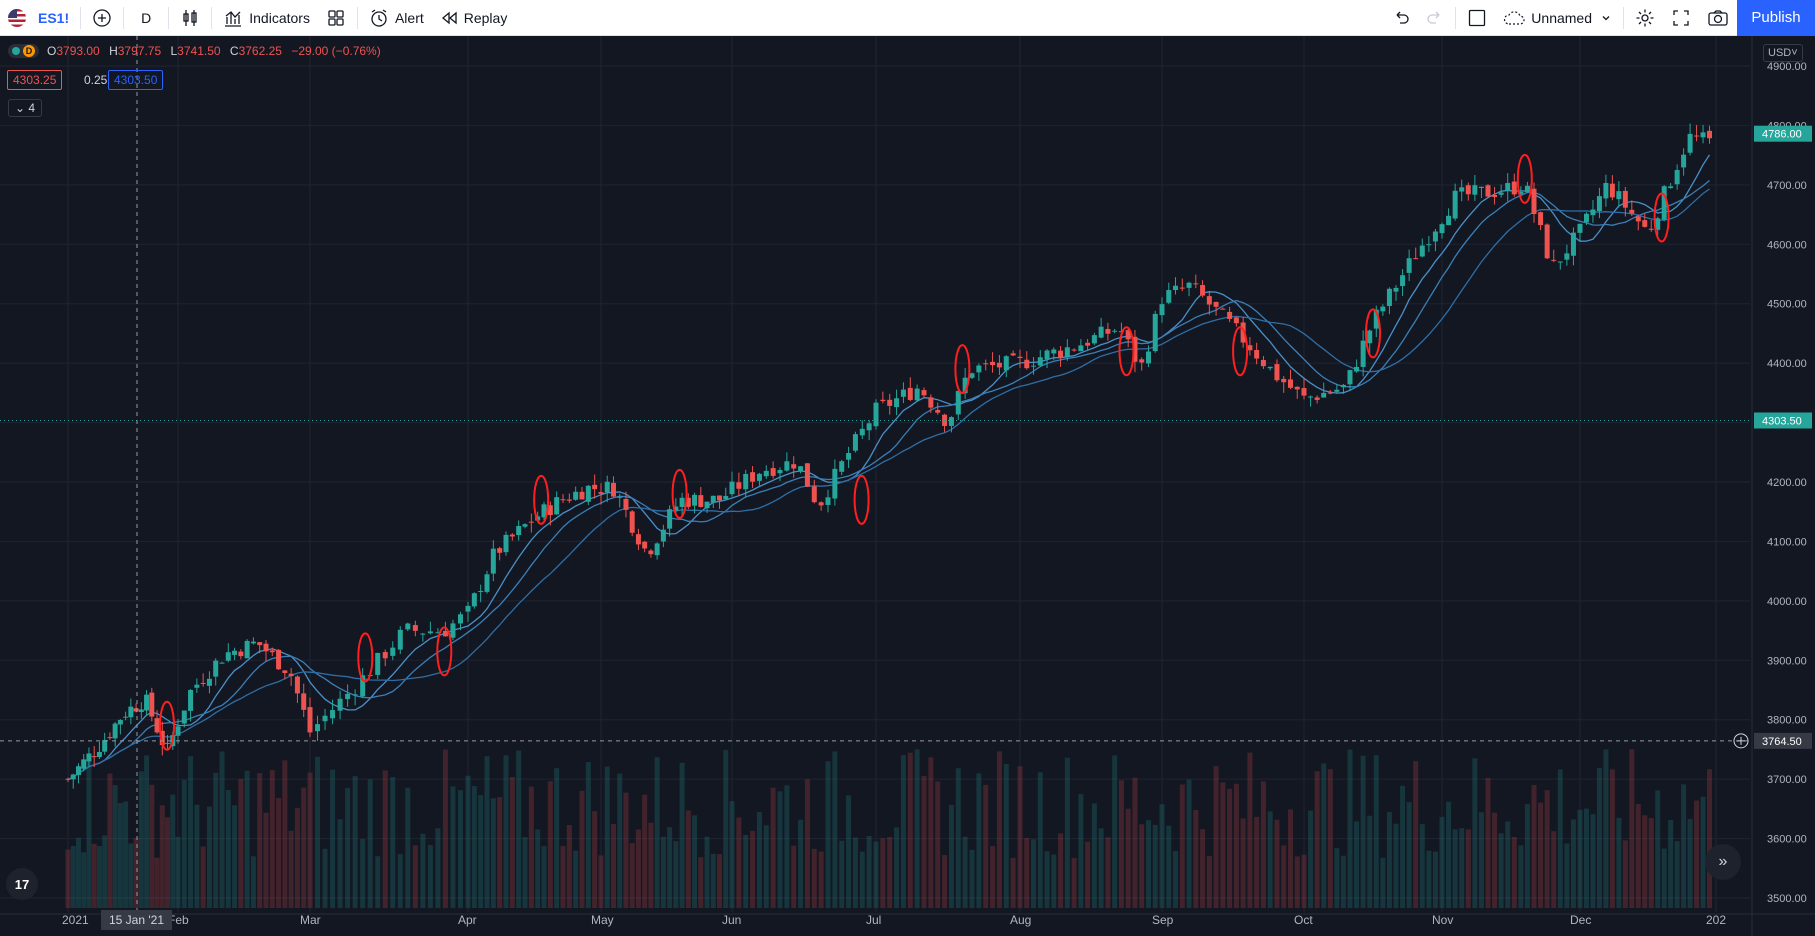 The height and width of the screenshot is (936, 1815). What do you see at coordinates (23, 51) in the screenshot?
I see `market-status-pill: D` at bounding box center [23, 51].